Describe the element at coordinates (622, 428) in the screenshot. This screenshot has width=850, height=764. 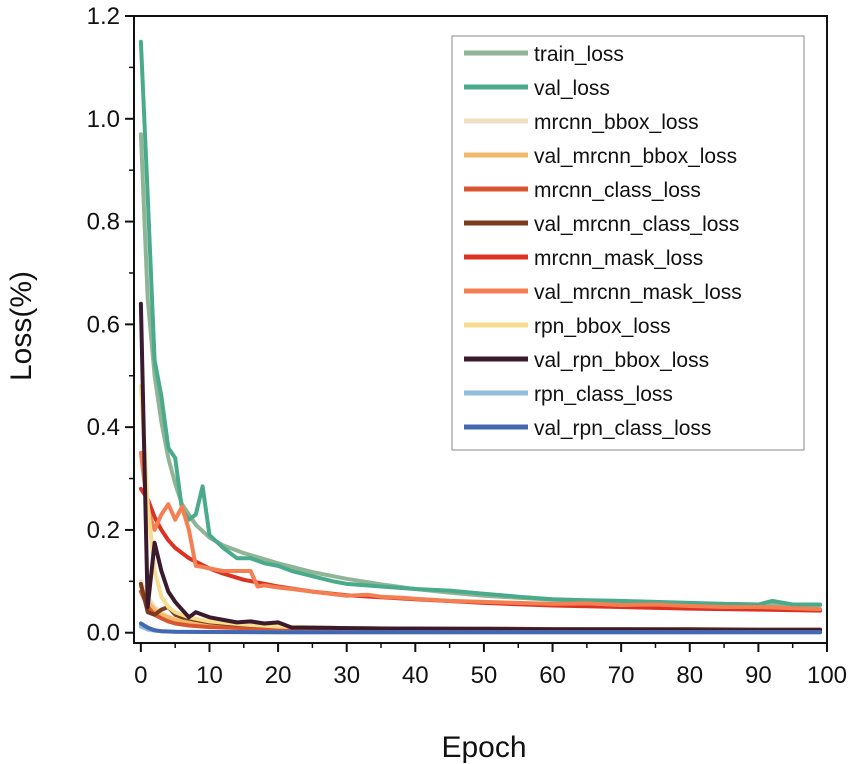
I see `legend-label: val_rpn_class_loss` at that location.